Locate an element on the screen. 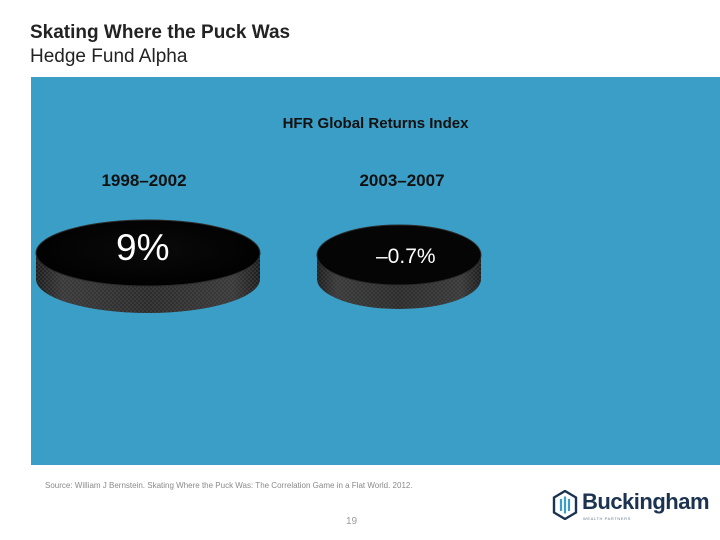  logo-wordmark: Buckingham is located at coordinates (646, 501).